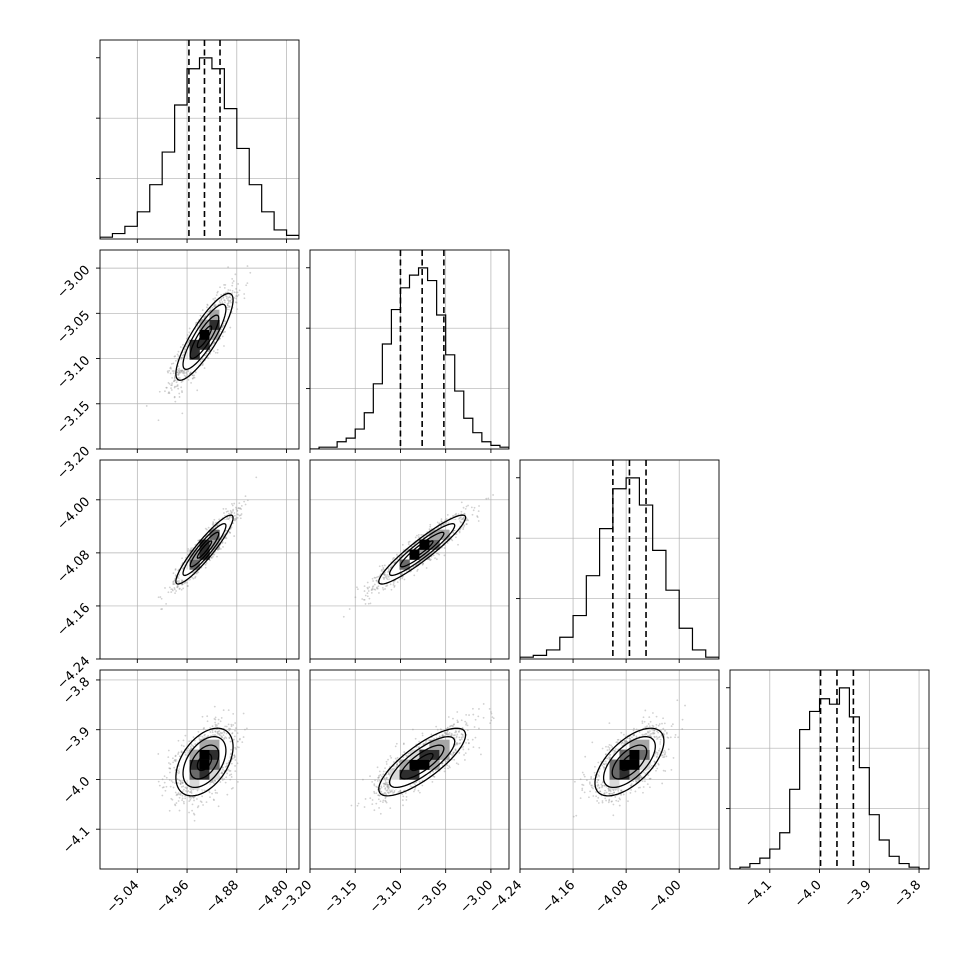 Image resolution: width=970 pixels, height=970 pixels. What do you see at coordinates (74, 463) in the screenshot?
I see `y-tick-label-1-0: −3.20` at bounding box center [74, 463].